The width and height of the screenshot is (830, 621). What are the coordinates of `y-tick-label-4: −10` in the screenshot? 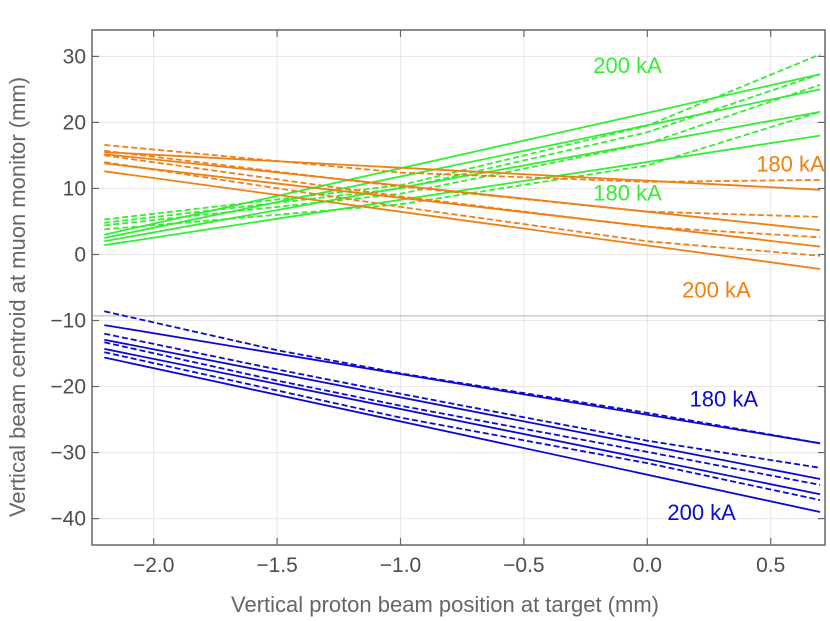 It's located at (68, 321).